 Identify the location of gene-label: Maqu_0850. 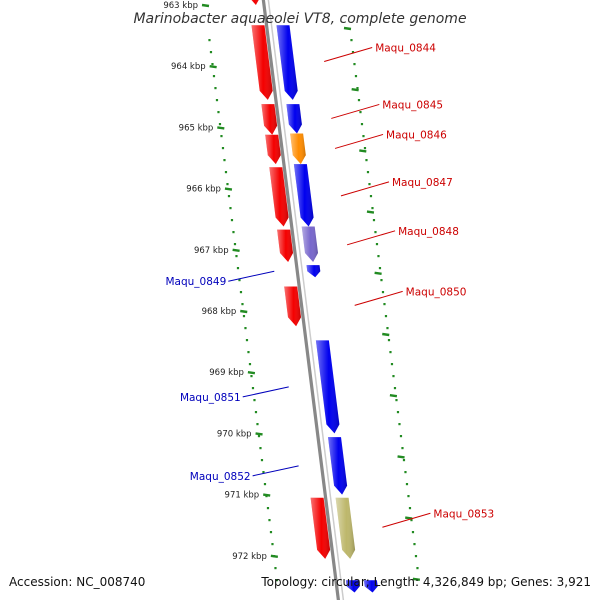
(436, 292).